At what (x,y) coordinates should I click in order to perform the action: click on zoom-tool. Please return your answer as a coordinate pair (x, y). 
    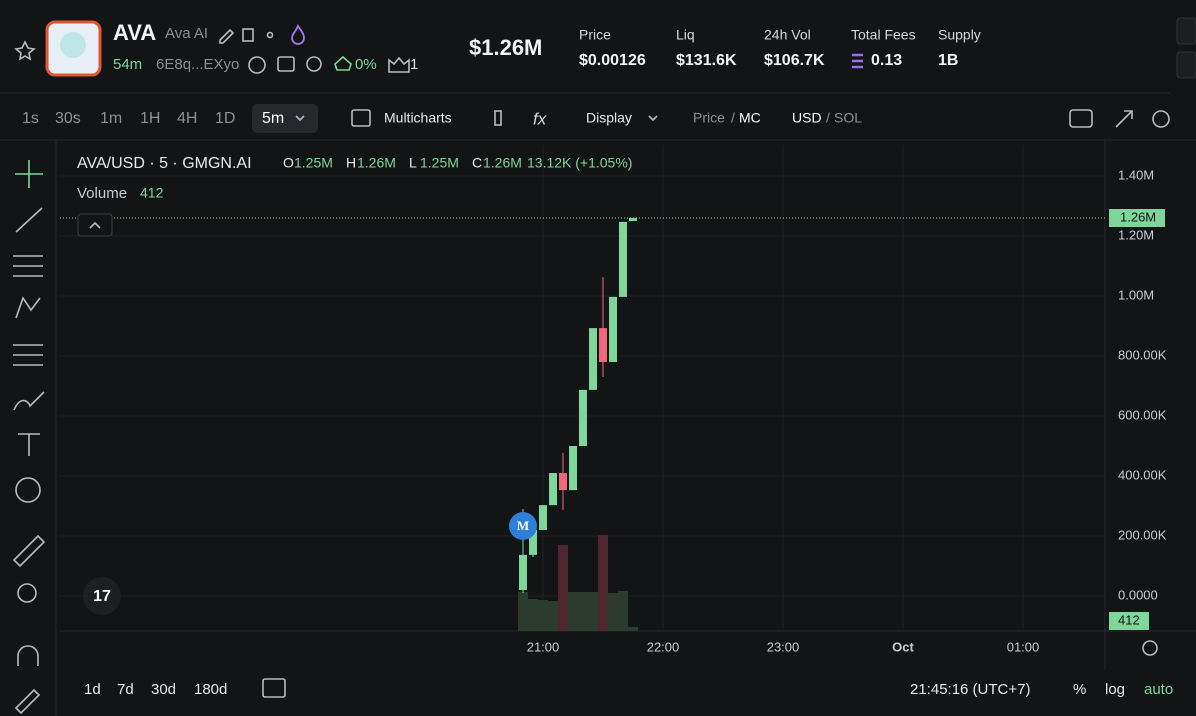
    Looking at the image, I should click on (27, 593).